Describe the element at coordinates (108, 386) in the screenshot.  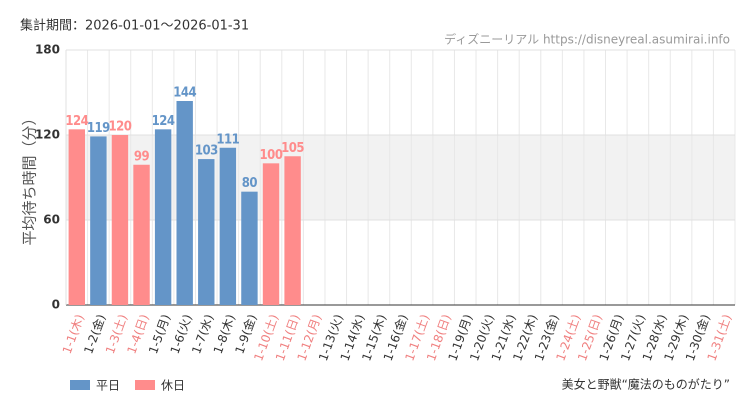
I see `legend-label: 平日` at that location.